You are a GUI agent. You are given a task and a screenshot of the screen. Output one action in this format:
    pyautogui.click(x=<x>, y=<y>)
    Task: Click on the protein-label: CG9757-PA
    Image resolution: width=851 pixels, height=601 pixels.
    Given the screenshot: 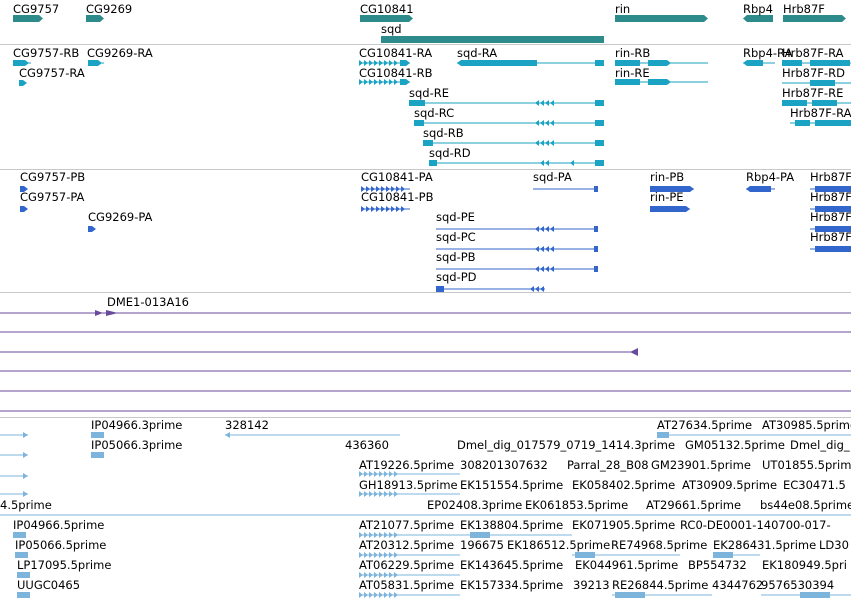 What is the action you would take?
    pyautogui.click(x=52, y=197)
    